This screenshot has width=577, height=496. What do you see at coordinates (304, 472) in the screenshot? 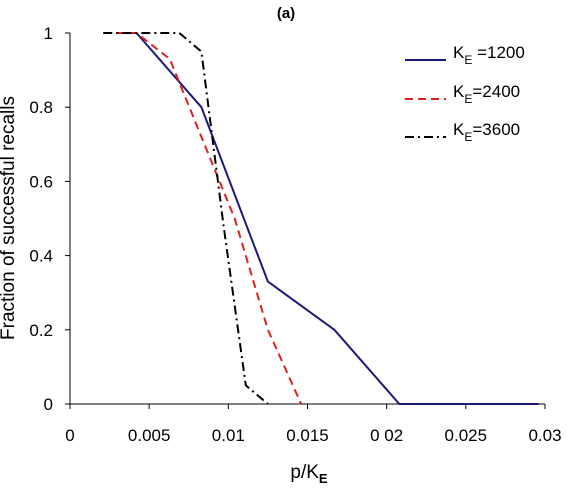
I see `x-axis-title-main: p/K` at bounding box center [304, 472].